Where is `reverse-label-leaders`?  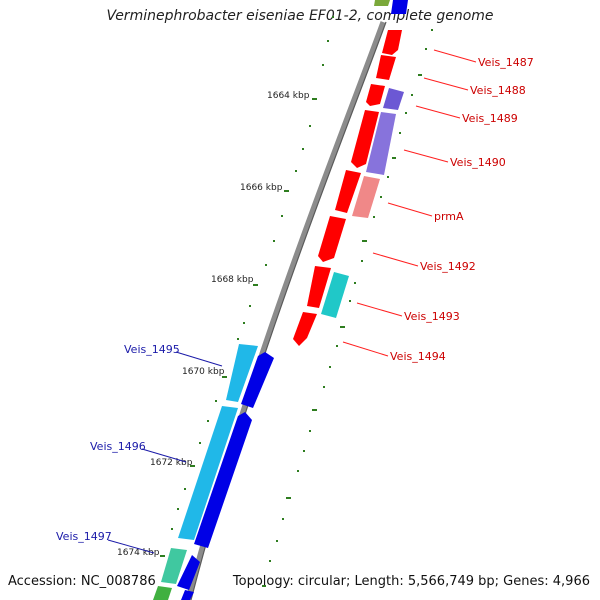 reverse-label-leaders is located at coordinates (165, 452).